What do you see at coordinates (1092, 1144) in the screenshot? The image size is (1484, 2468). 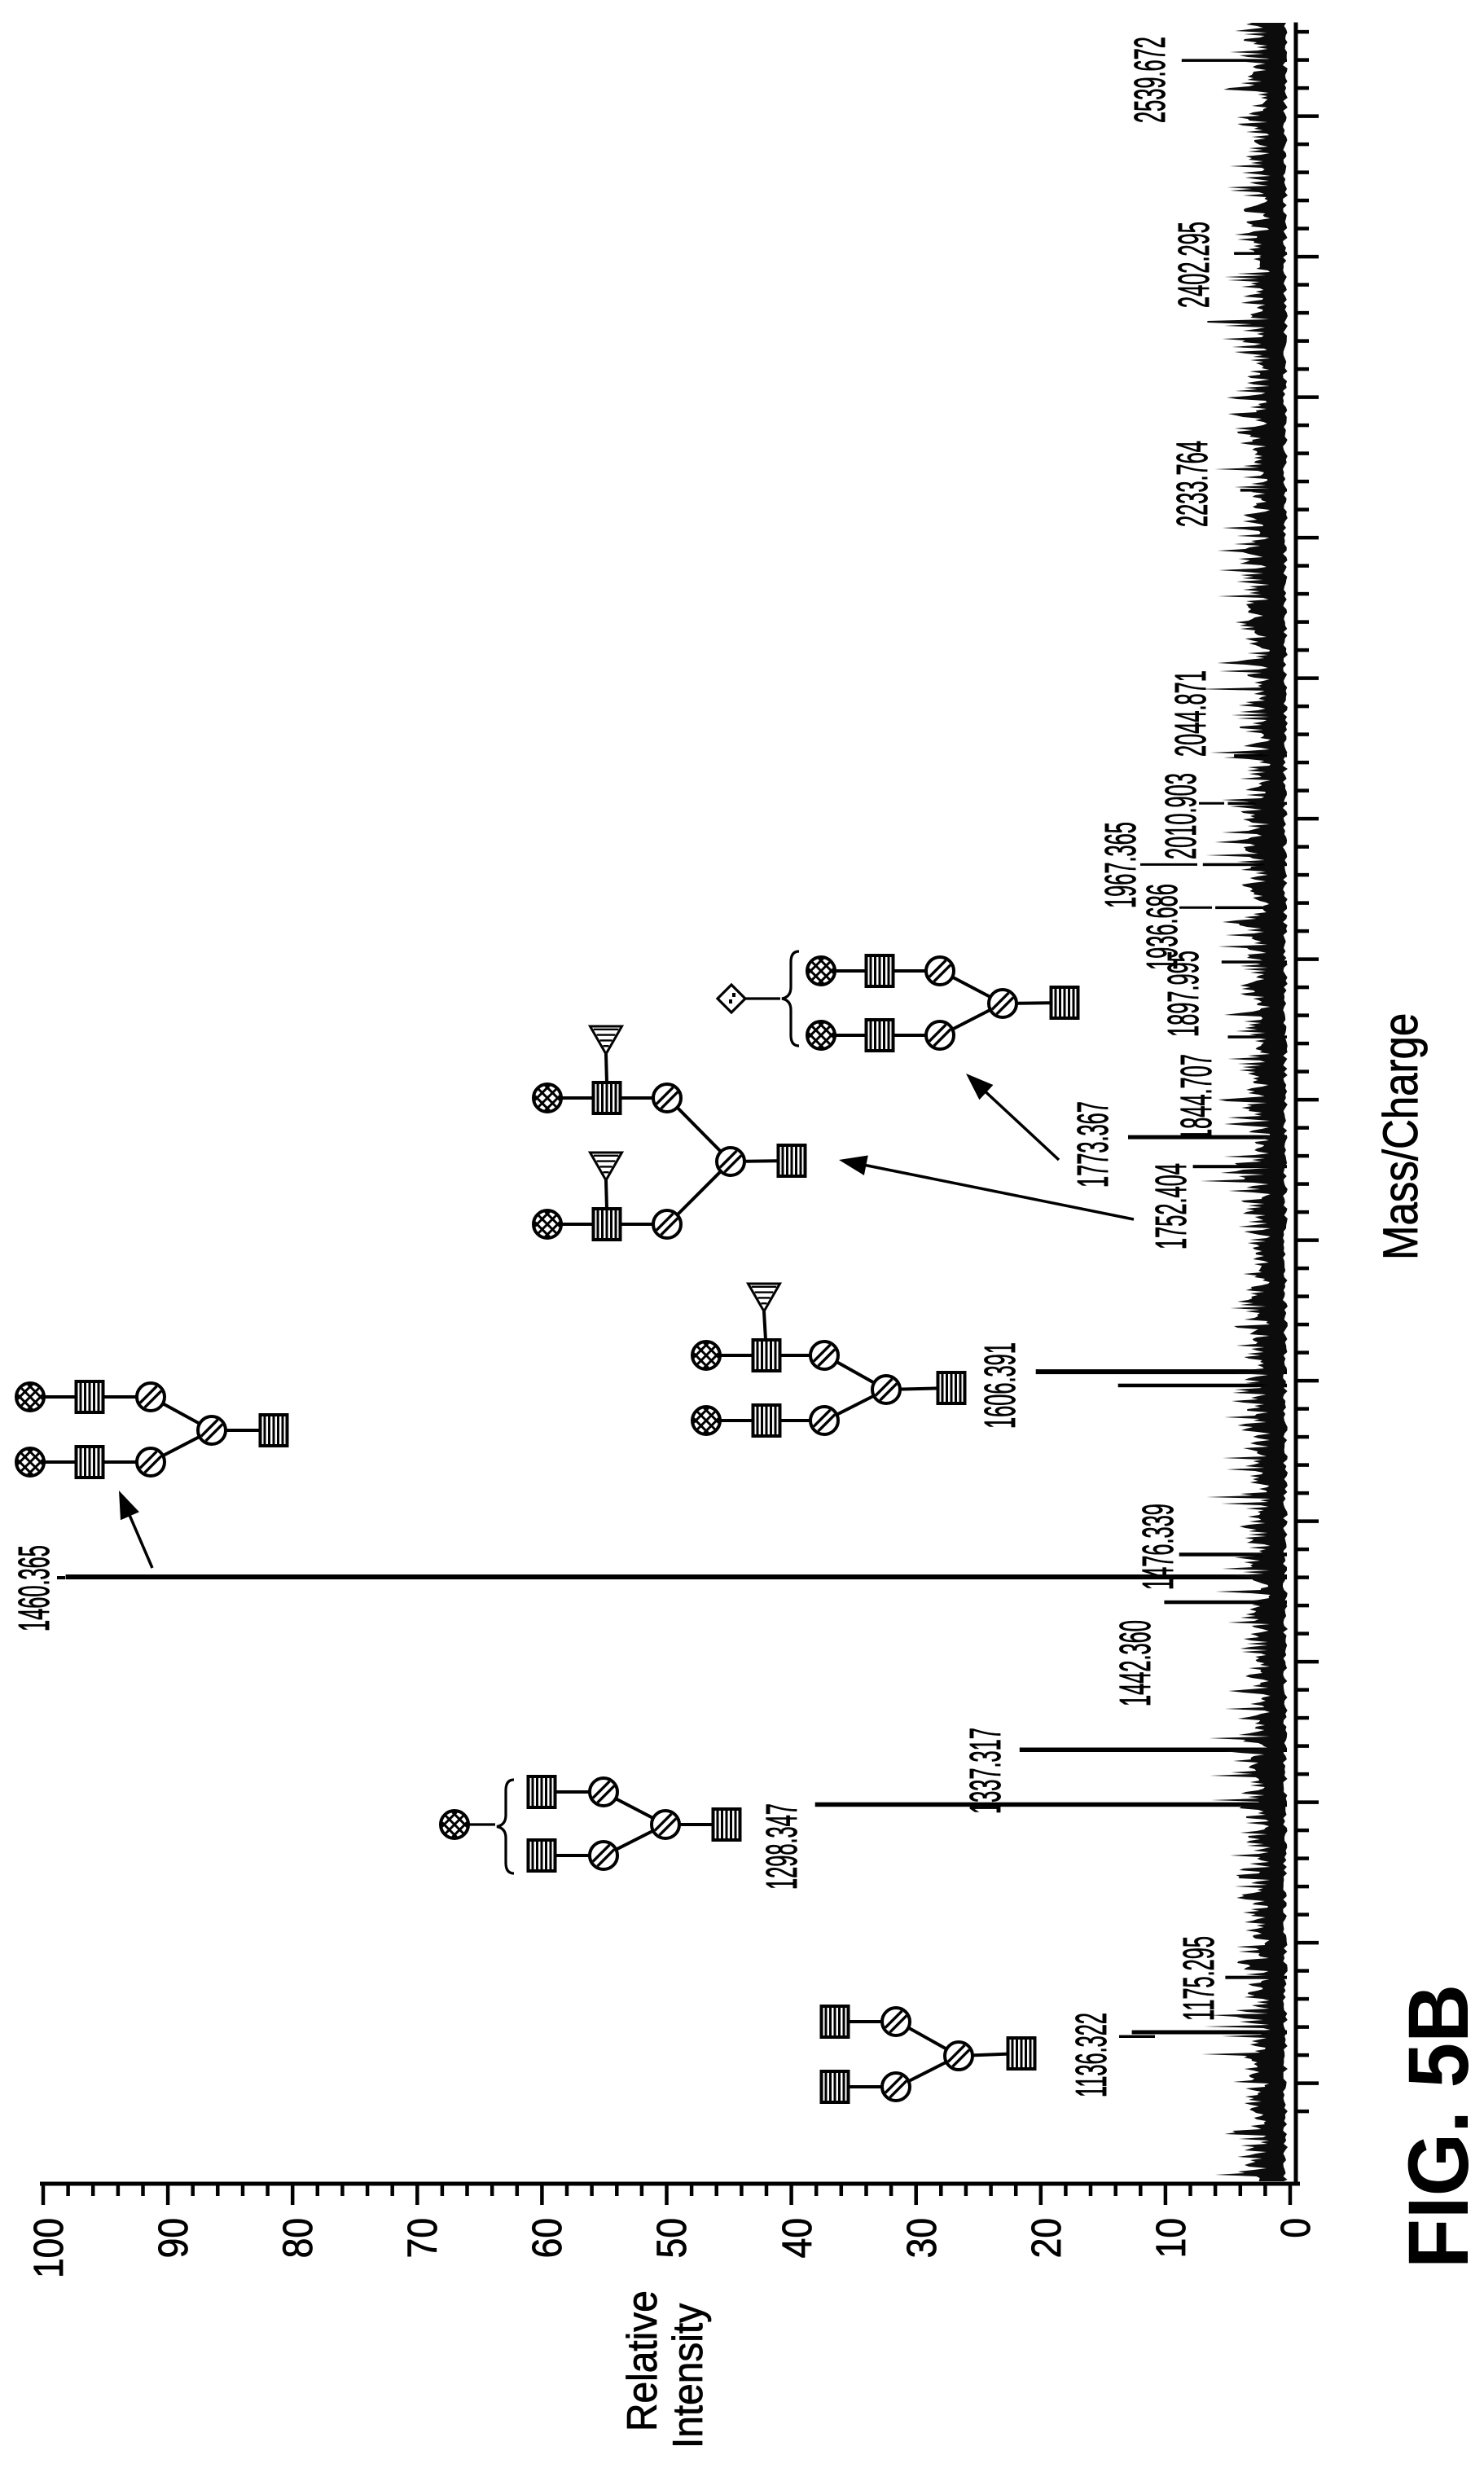 I see `svg-text: 1773.367` at bounding box center [1092, 1144].